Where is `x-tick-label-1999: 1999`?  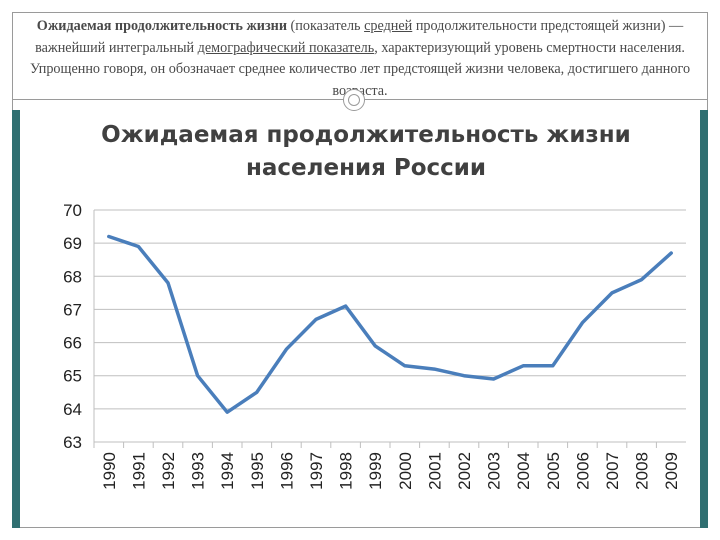
x-tick-label-1999: 1999 is located at coordinates (375, 471).